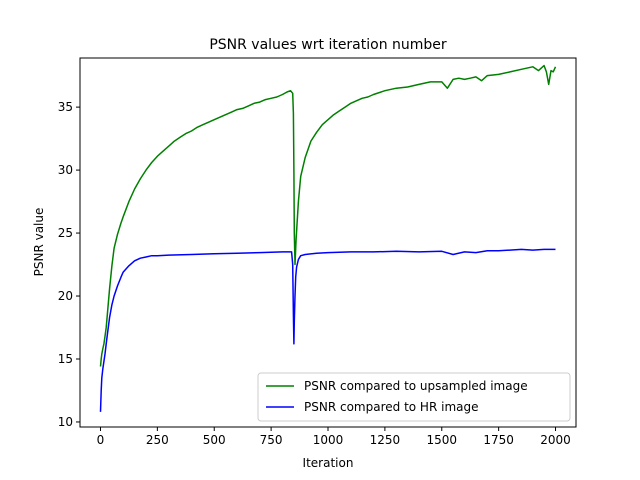 This screenshot has height=480, width=640. Describe the element at coordinates (416, 386) in the screenshot. I see `legend-label-1: PSNR compared to upsampled image` at that location.